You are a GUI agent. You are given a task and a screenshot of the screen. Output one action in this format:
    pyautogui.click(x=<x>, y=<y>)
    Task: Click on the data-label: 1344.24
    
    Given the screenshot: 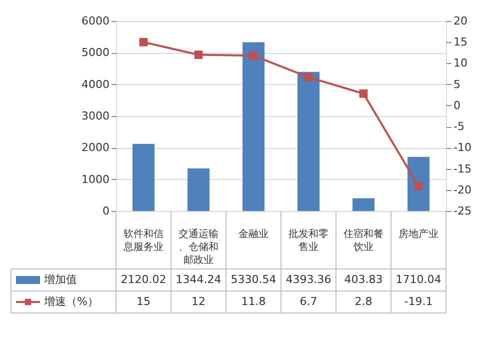 What is the action you would take?
    pyautogui.click(x=199, y=279)
    